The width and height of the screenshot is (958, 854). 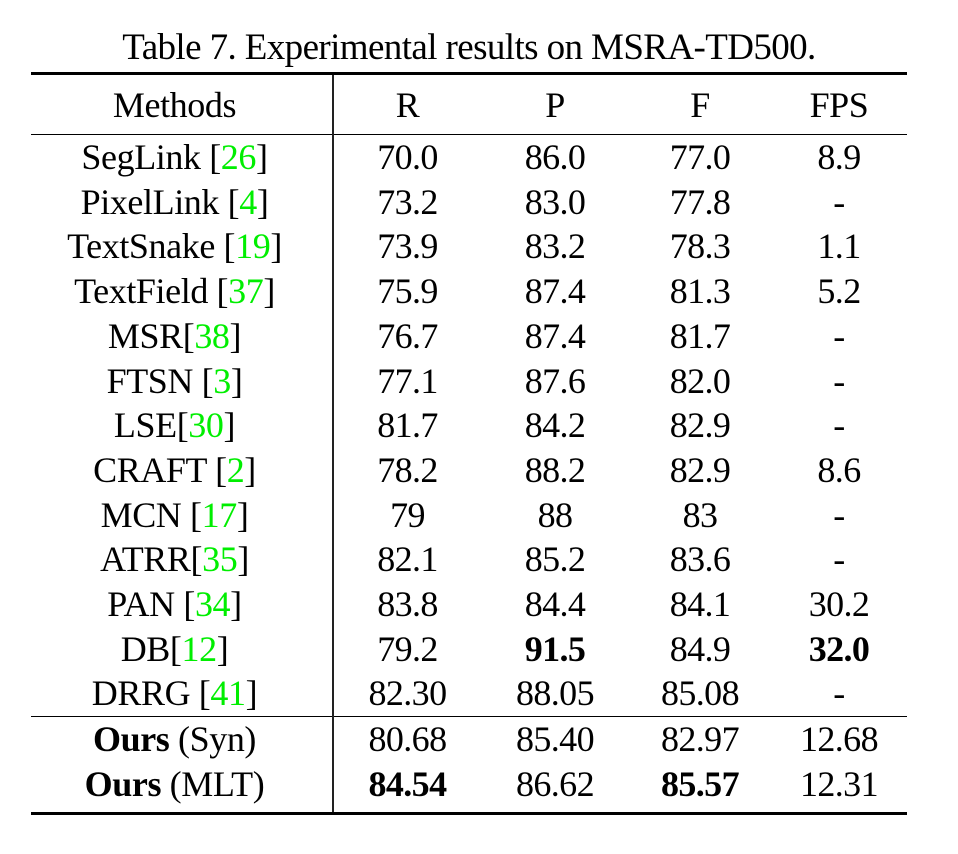 I want to click on method-cell: DB[12], so click(x=182, y=649).